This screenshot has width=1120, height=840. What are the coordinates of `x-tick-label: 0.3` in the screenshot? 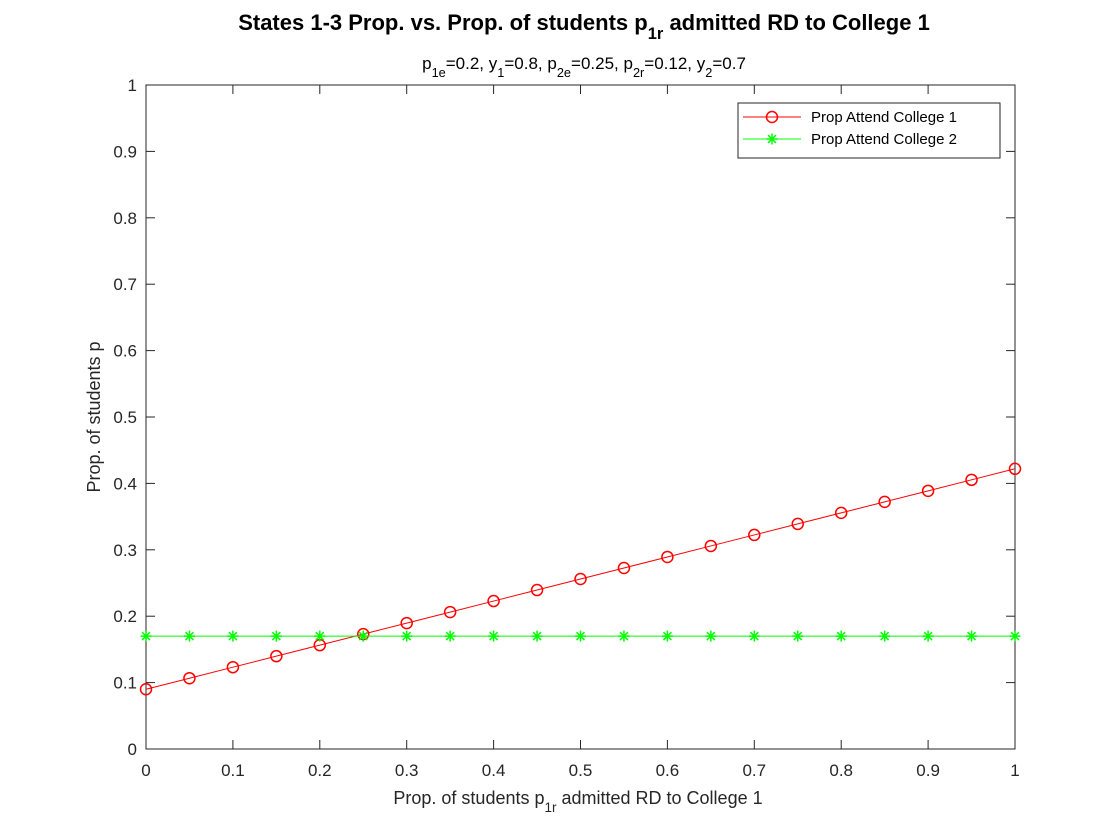 It's located at (407, 770).